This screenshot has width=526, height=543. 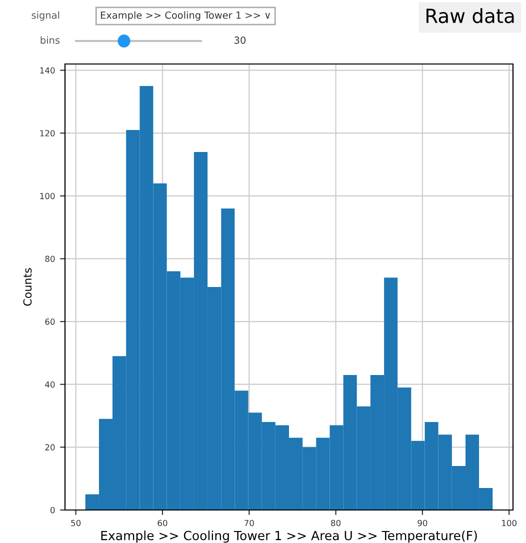 I want to click on y-axis-title: Counts, so click(x=27, y=287).